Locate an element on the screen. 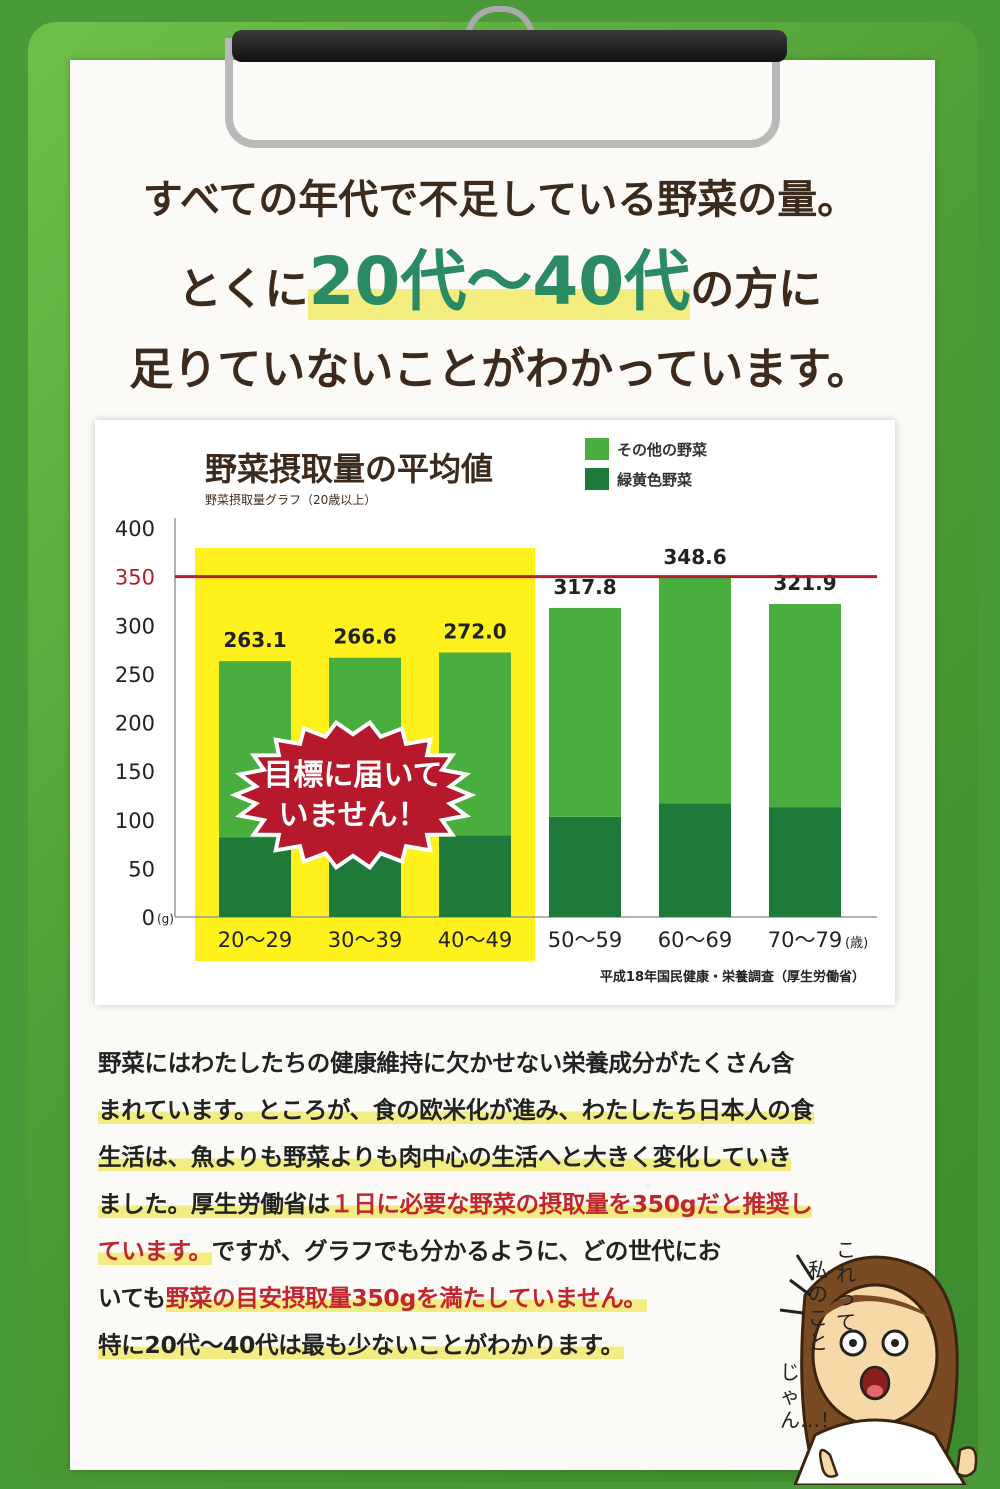 This screenshot has height=1489, width=1000. y-tick-label: 0 is located at coordinates (148, 918).